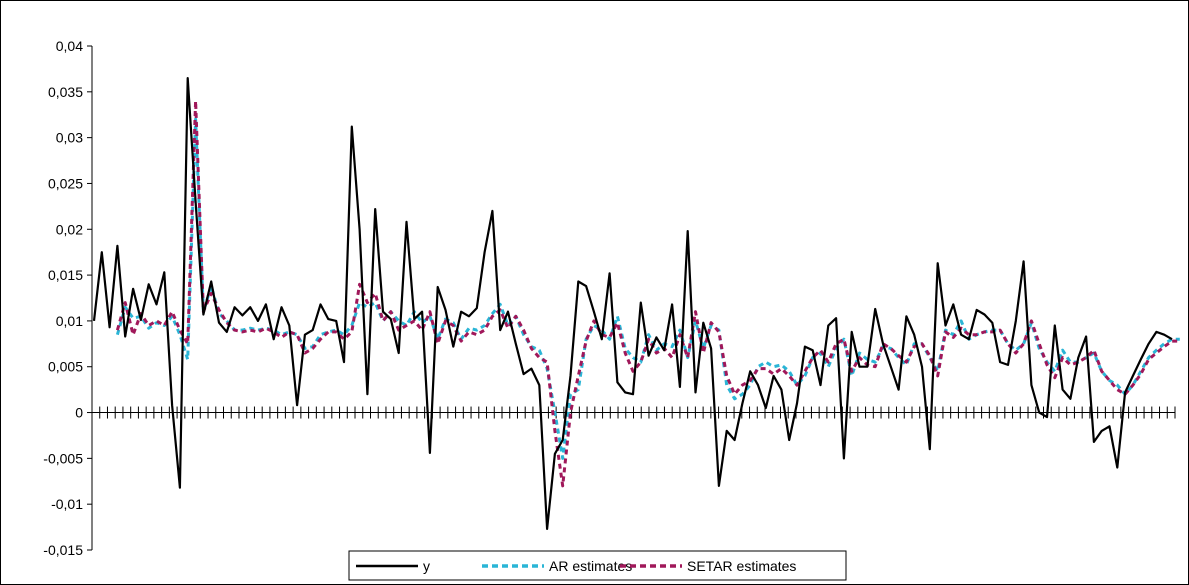 The width and height of the screenshot is (1189, 585). I want to click on y-tick-label: -0,005, so click(63, 458).